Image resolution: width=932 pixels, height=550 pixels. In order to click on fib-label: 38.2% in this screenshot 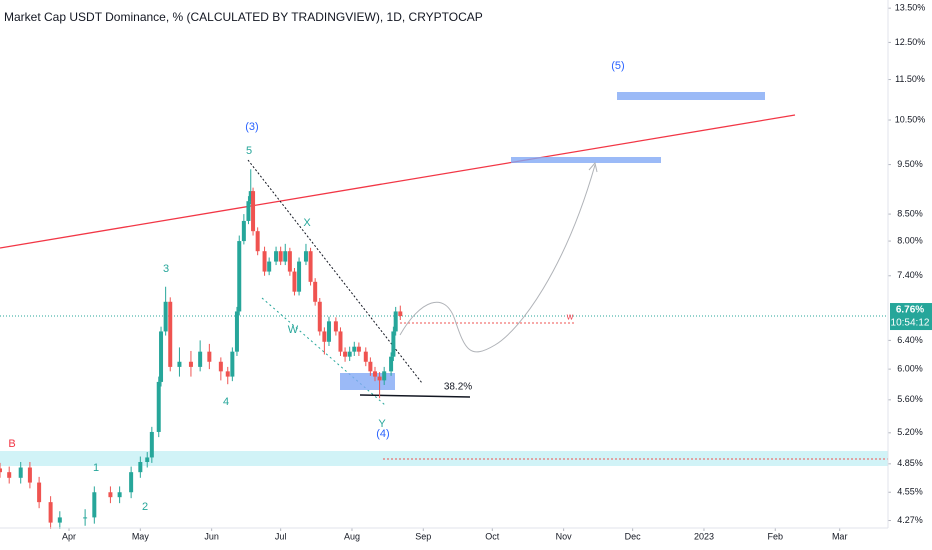, I will do `click(458, 387)`.